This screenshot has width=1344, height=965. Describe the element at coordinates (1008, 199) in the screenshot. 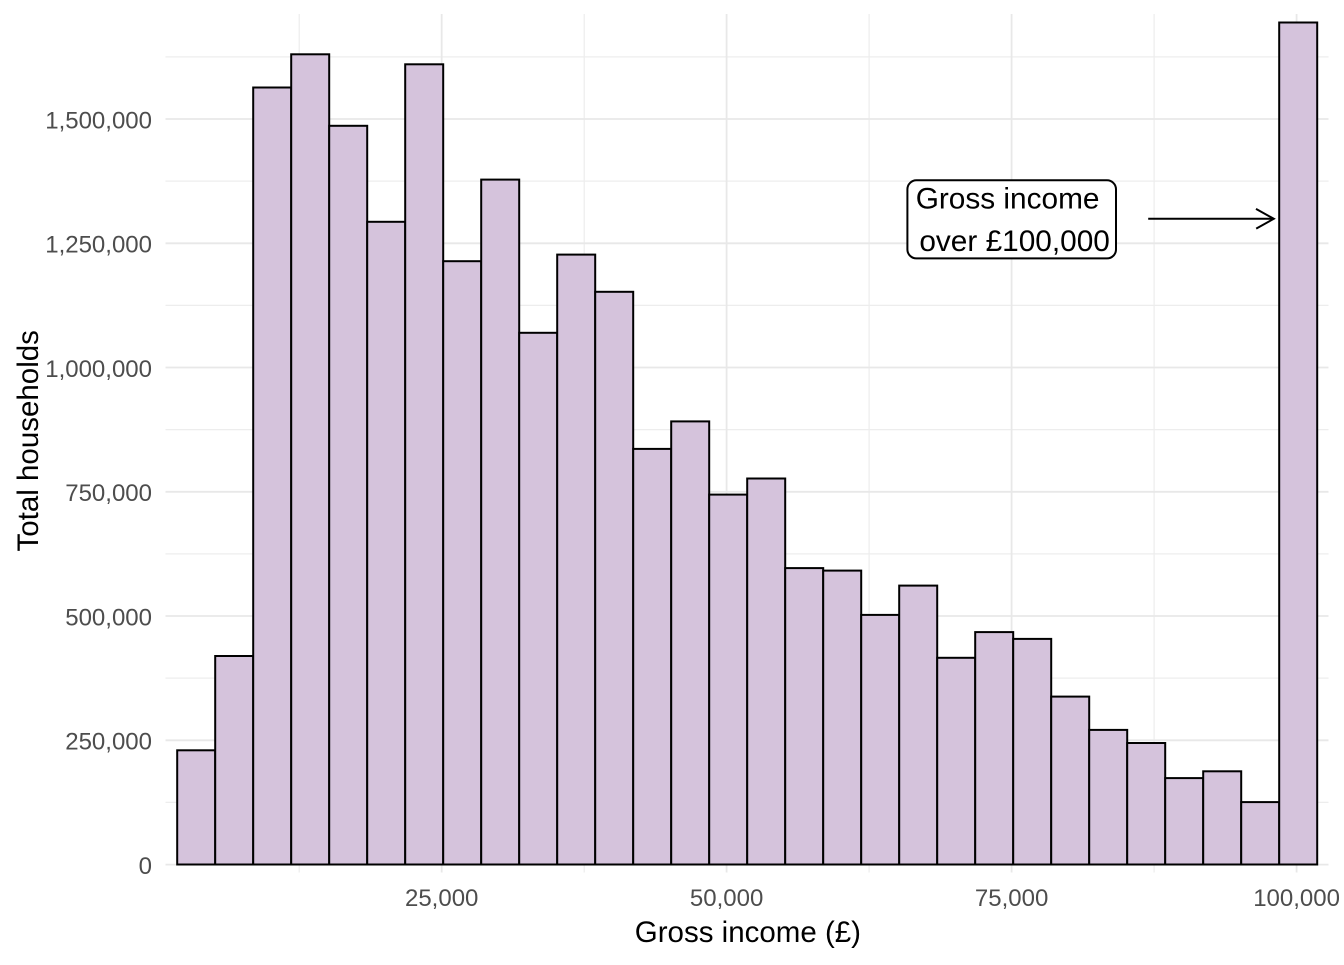

I see `svg-text: Gross income` at that location.